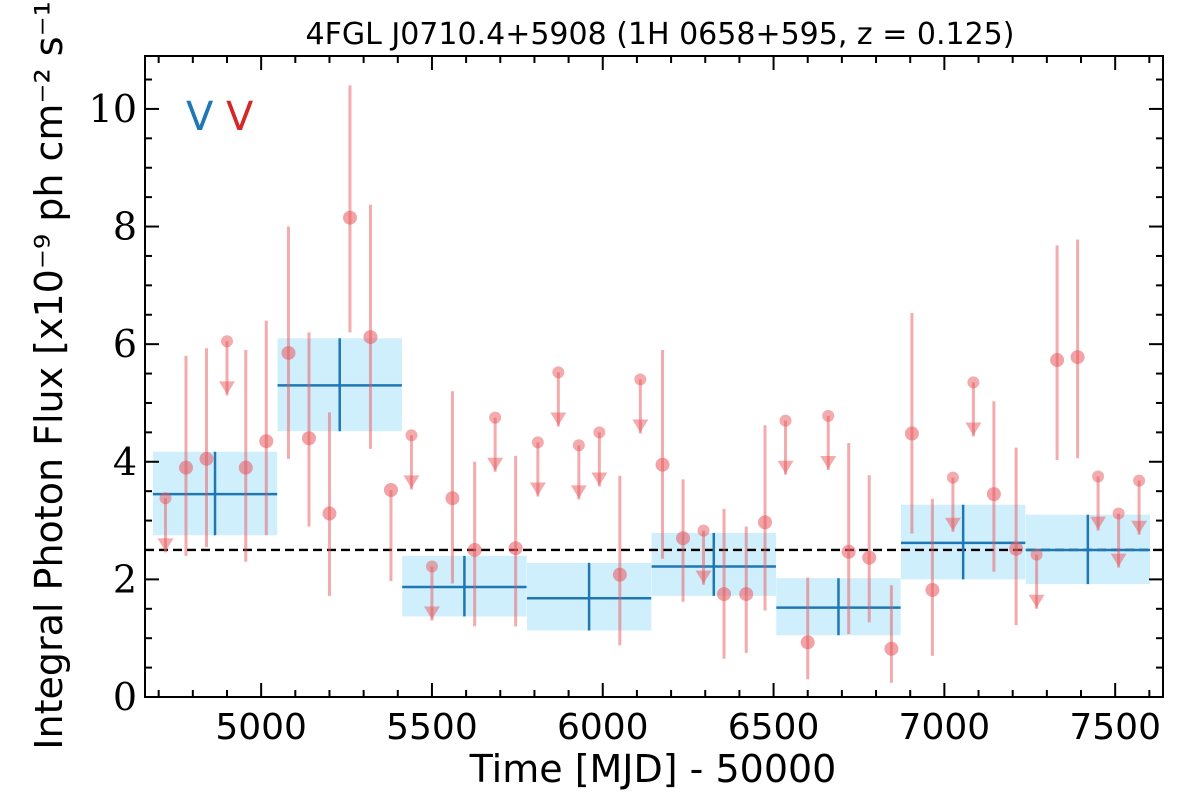 The height and width of the screenshot is (800, 1200). I want to click on x-tick-label: 6000, so click(603, 727).